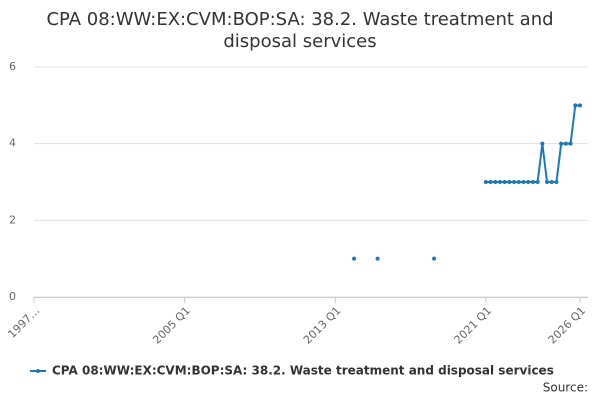 The image size is (600, 400). I want to click on y-tick-label: 4, so click(12, 143).